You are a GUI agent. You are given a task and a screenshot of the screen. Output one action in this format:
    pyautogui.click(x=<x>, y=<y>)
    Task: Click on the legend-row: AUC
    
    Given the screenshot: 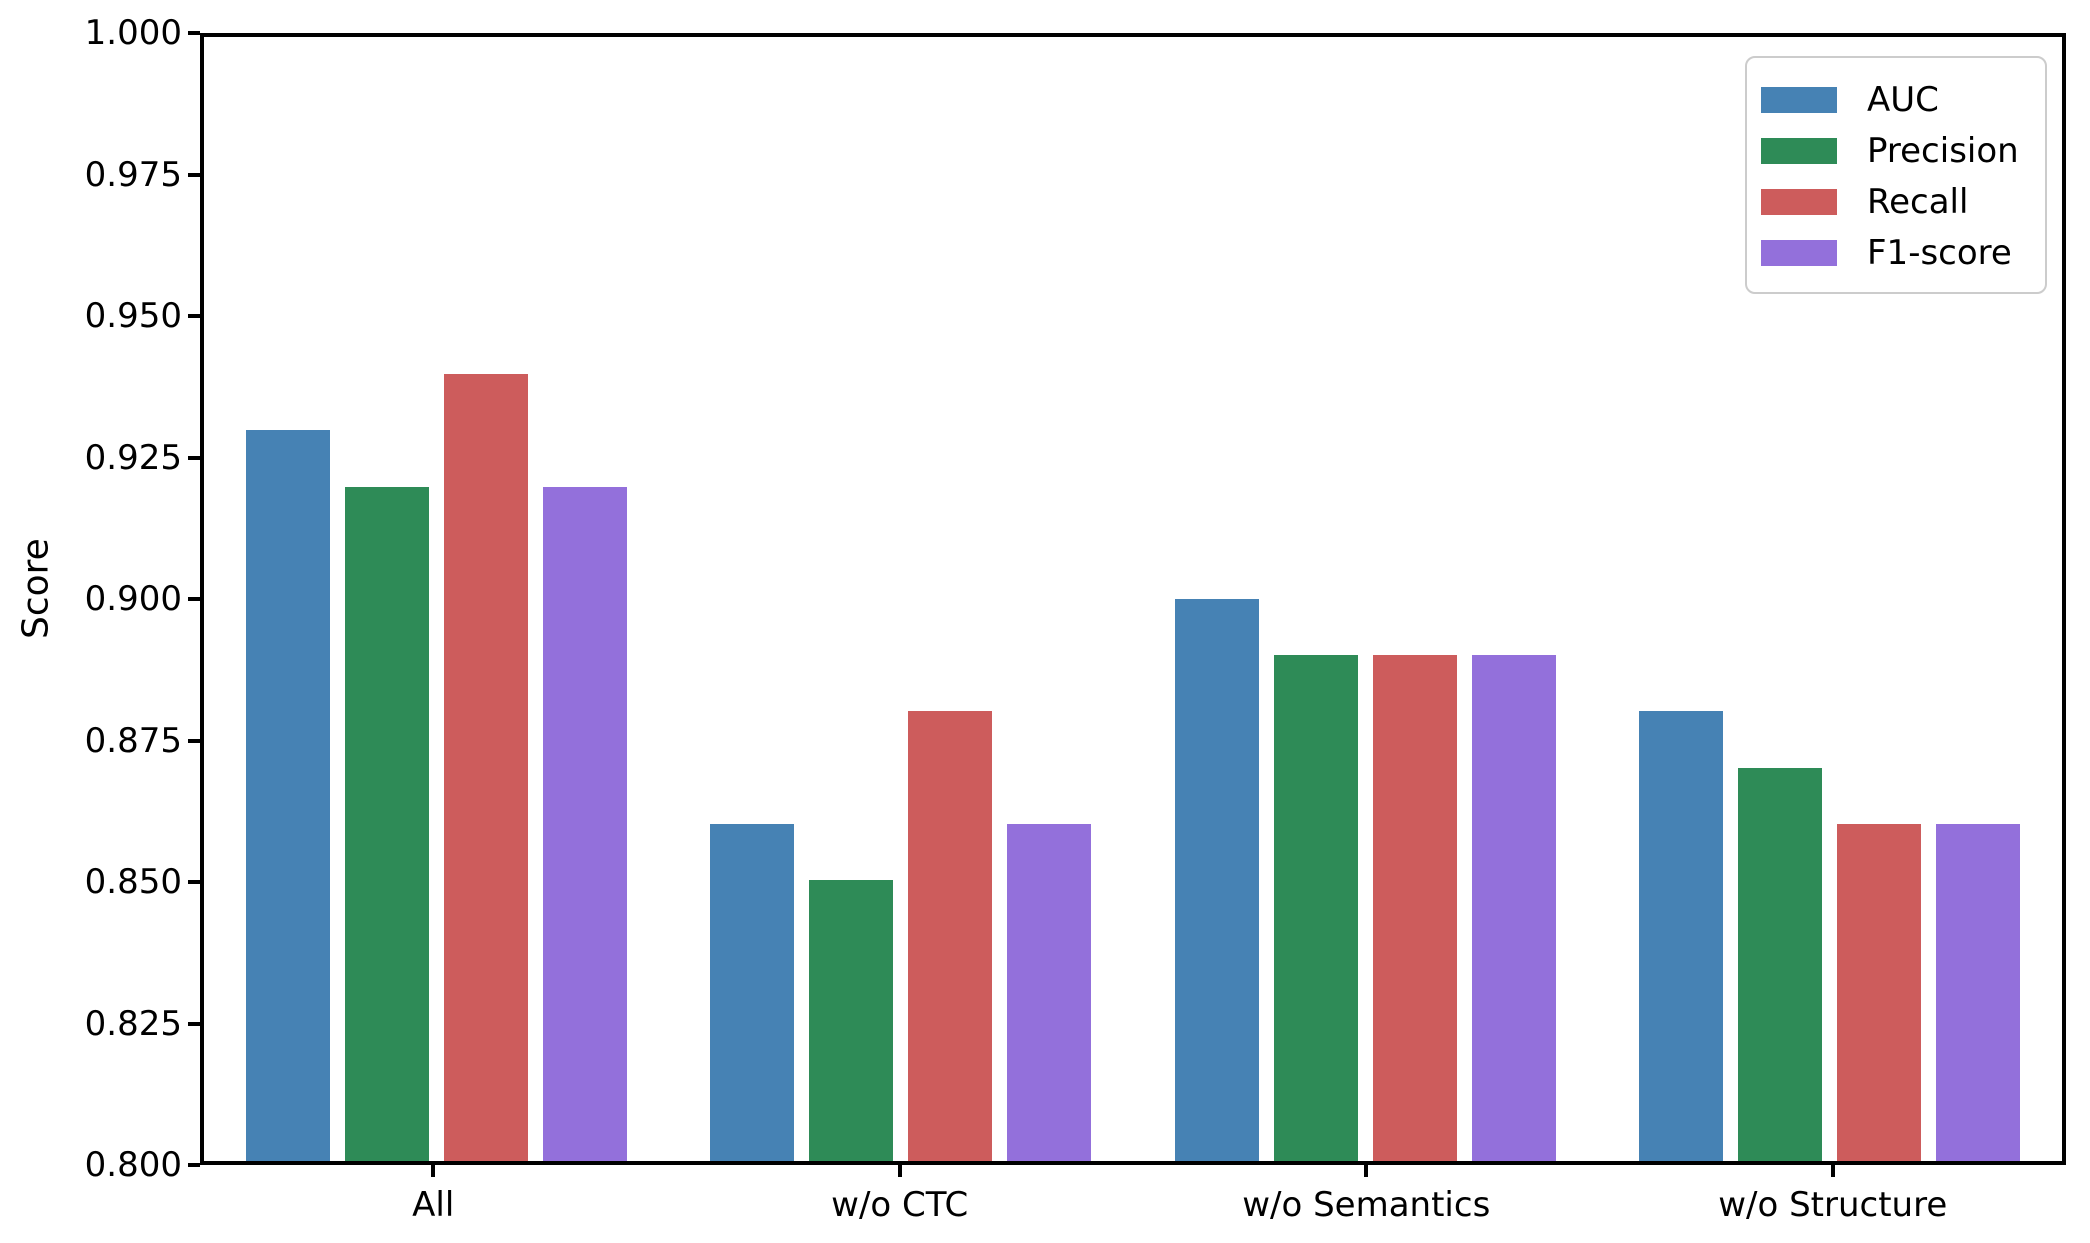 What is the action you would take?
    pyautogui.click(x=1903, y=99)
    